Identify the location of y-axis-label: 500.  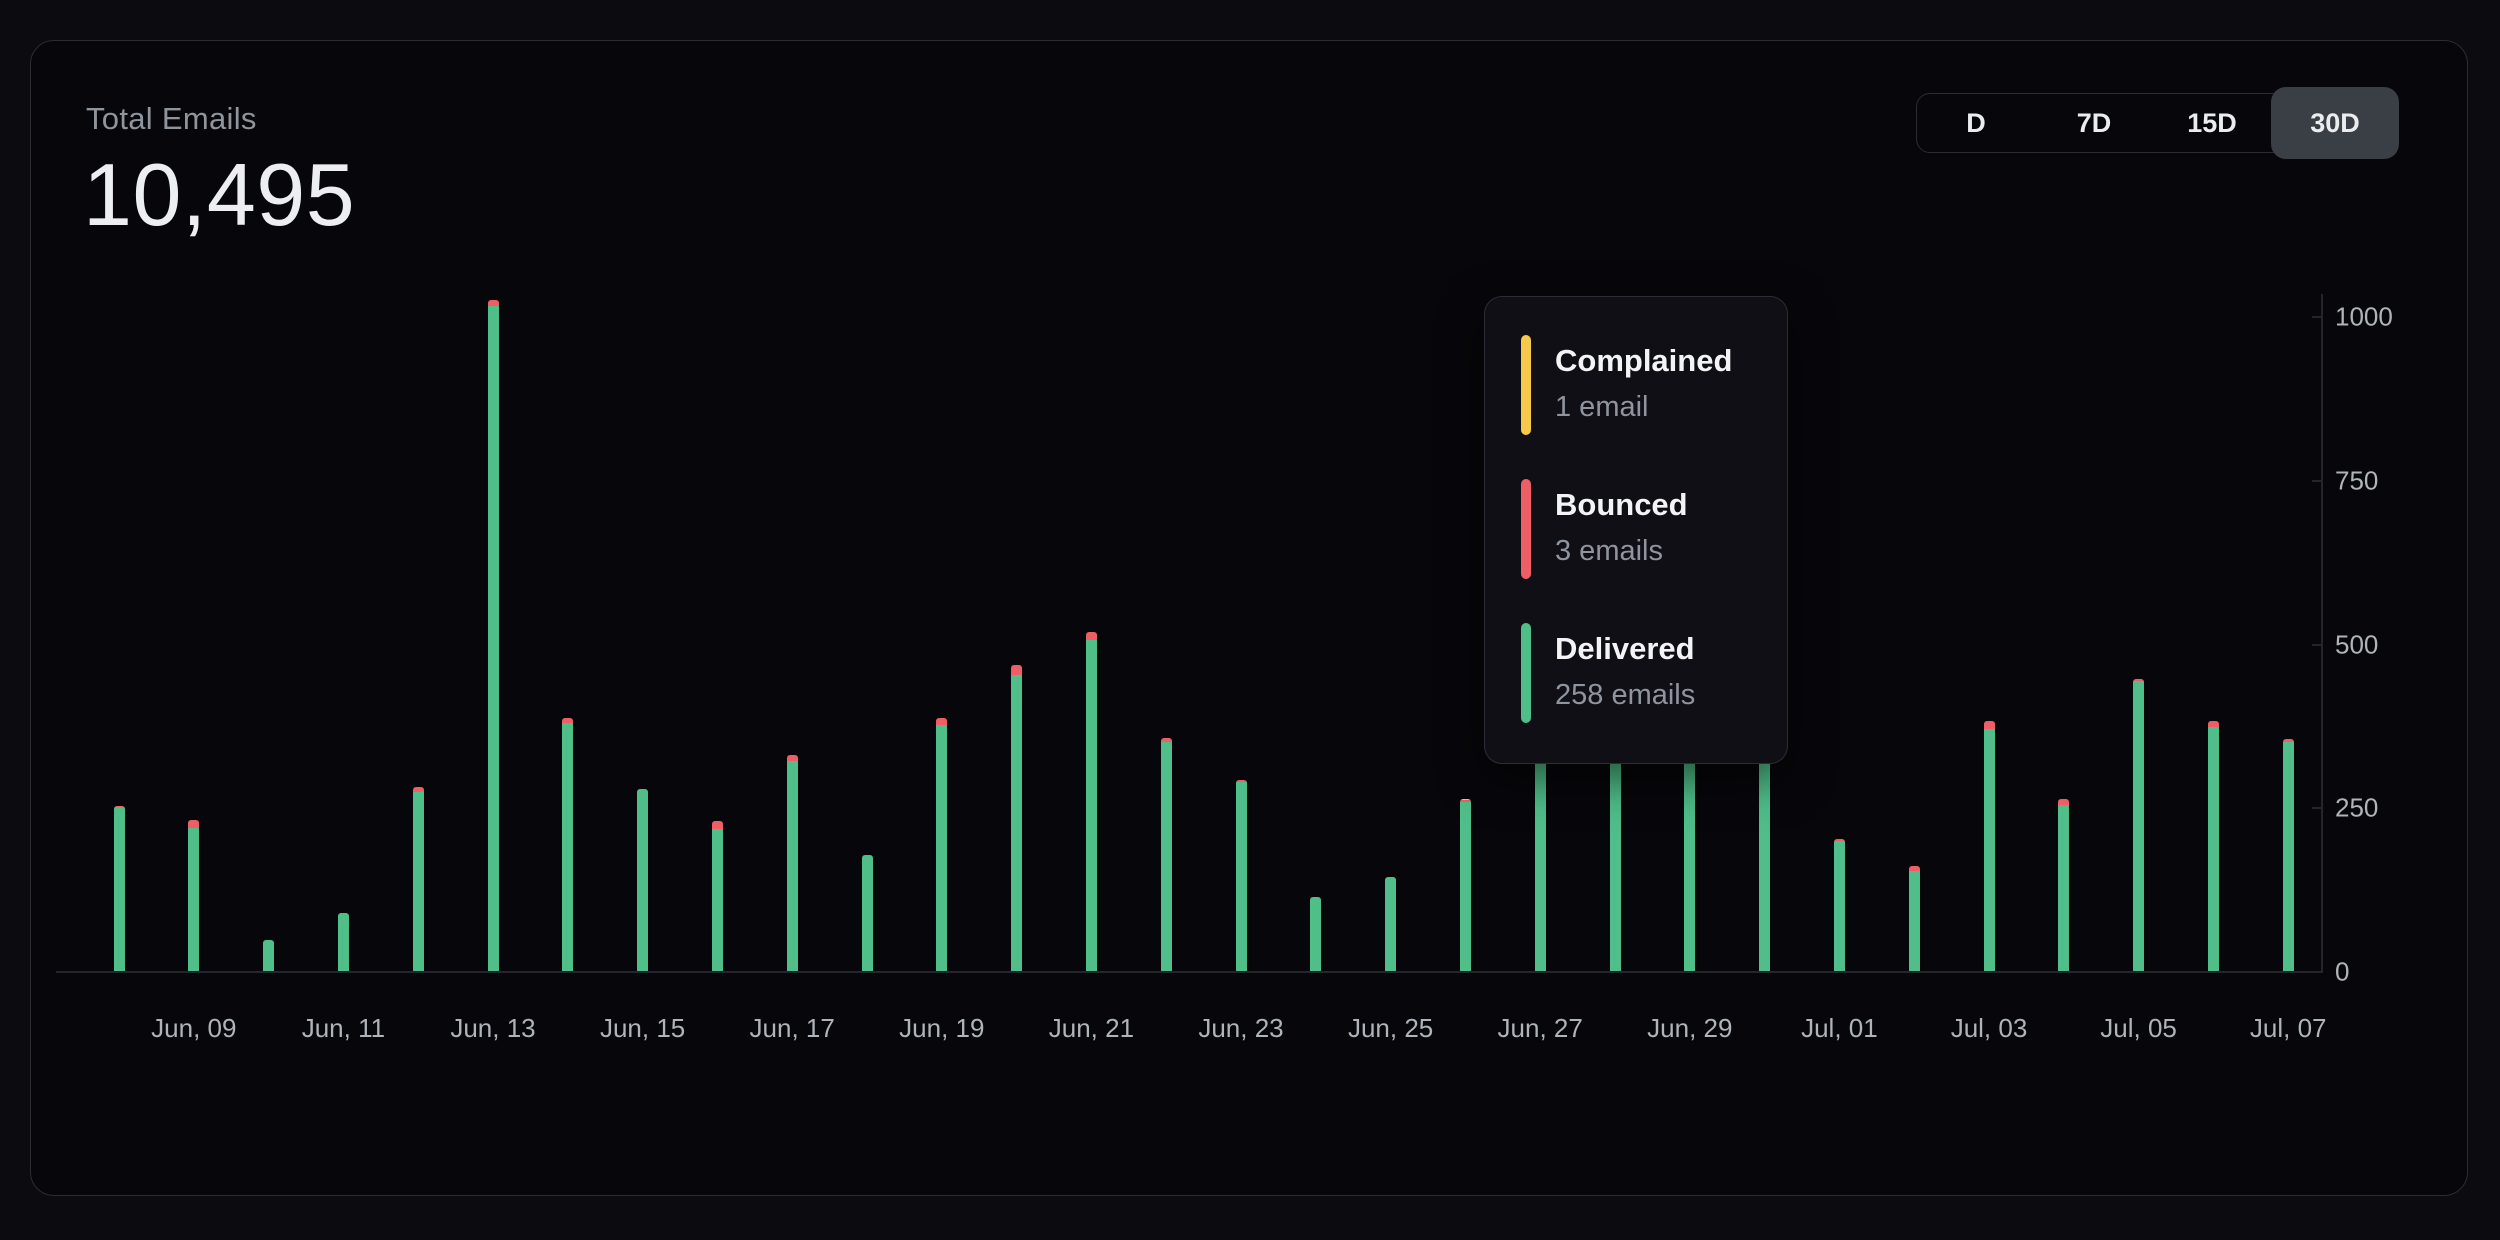
(2357, 644).